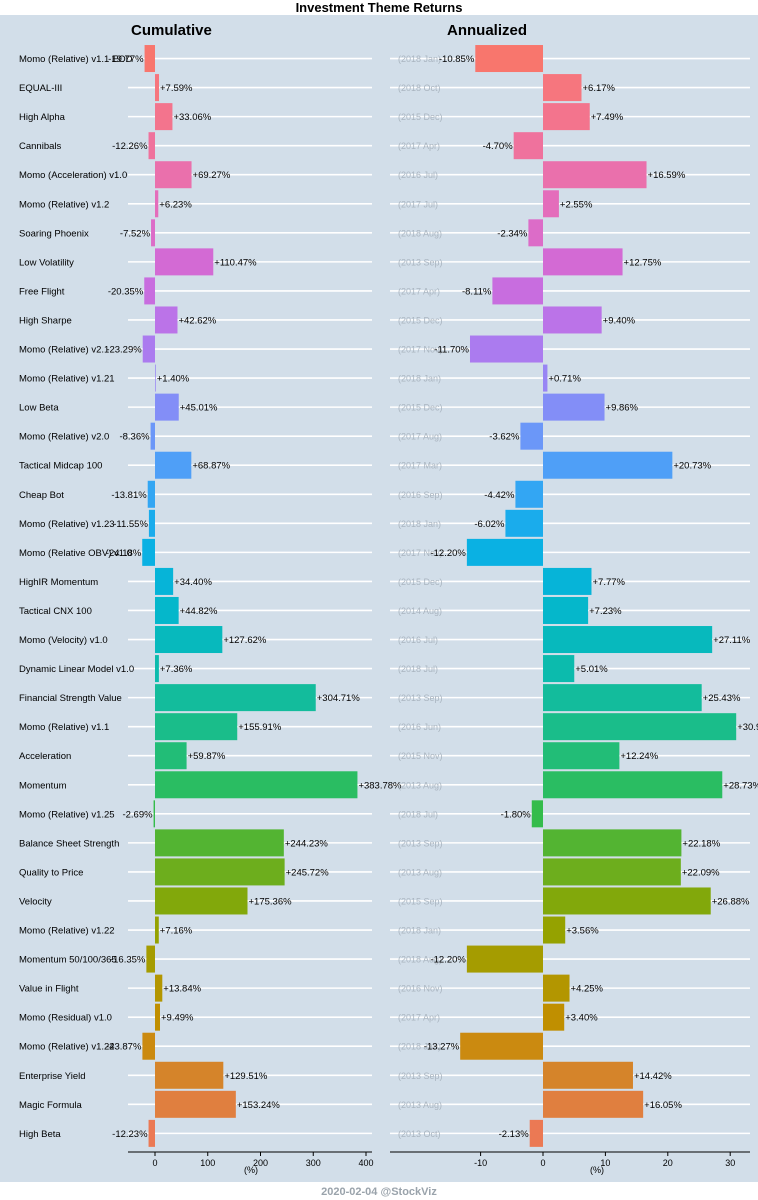  What do you see at coordinates (418, 204) in the screenshot?
I see `date-label: (2017 Jul)` at bounding box center [418, 204].